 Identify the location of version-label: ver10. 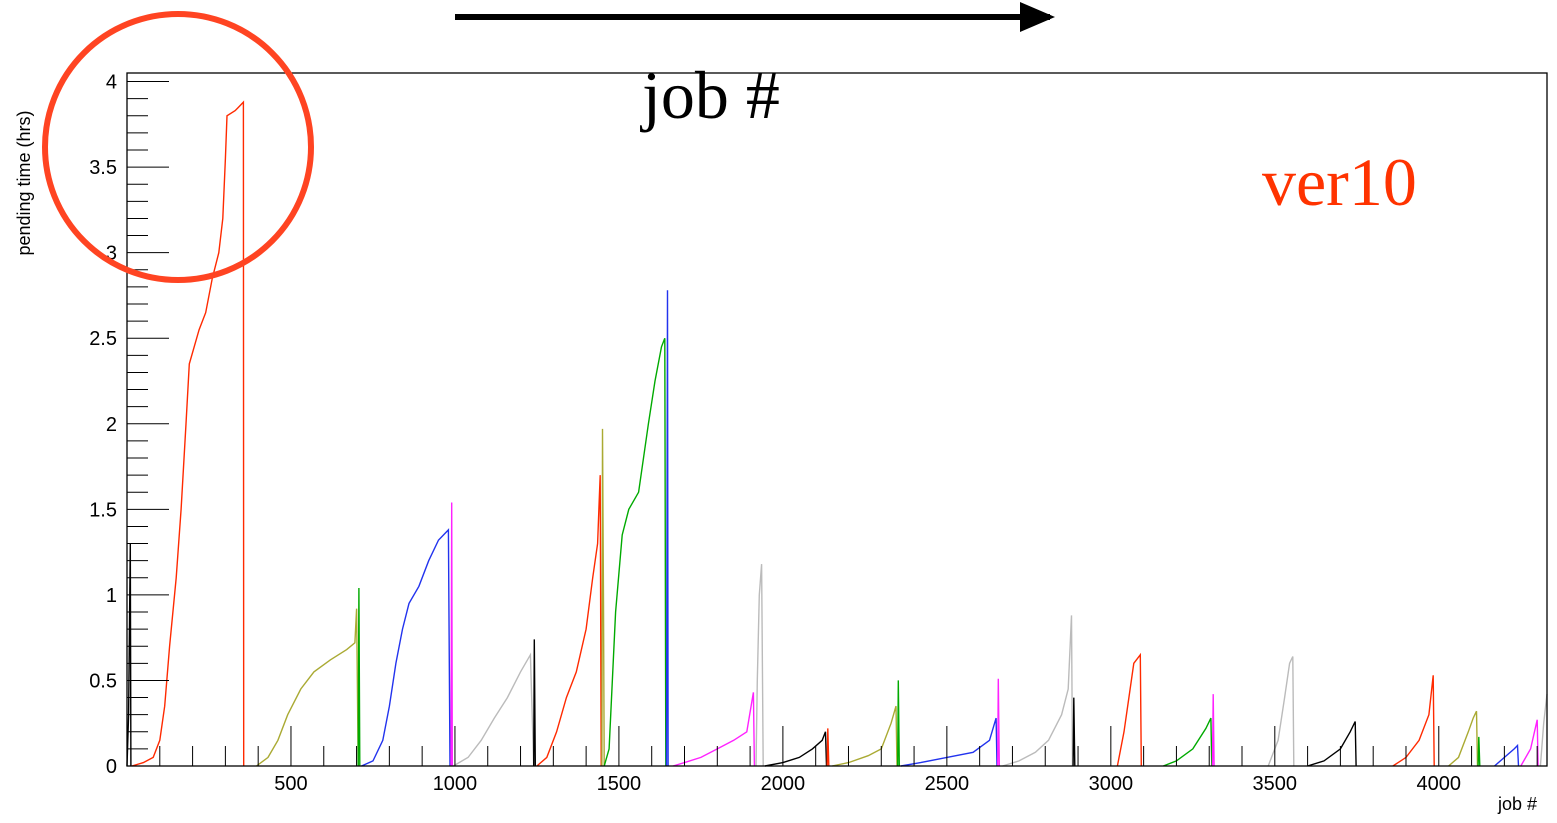
(1339, 182).